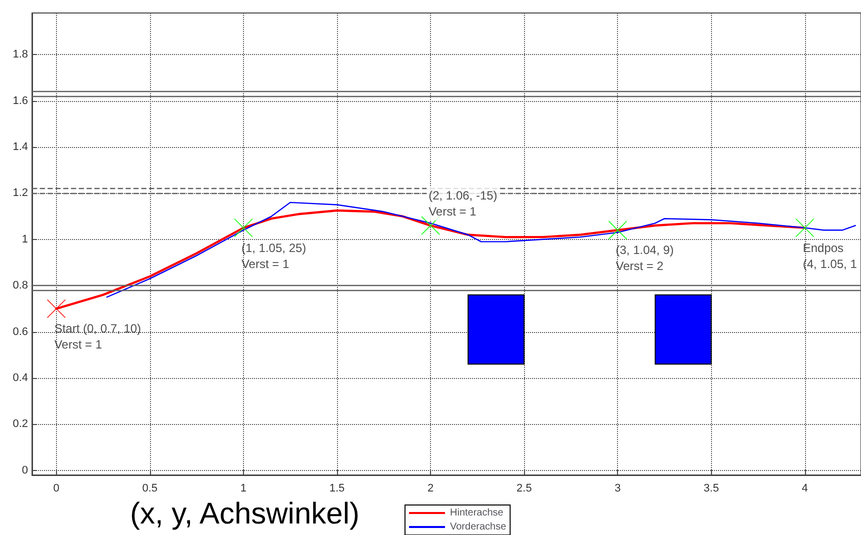 The width and height of the screenshot is (861, 535). I want to click on y-tick-label: 0.8, so click(20, 286).